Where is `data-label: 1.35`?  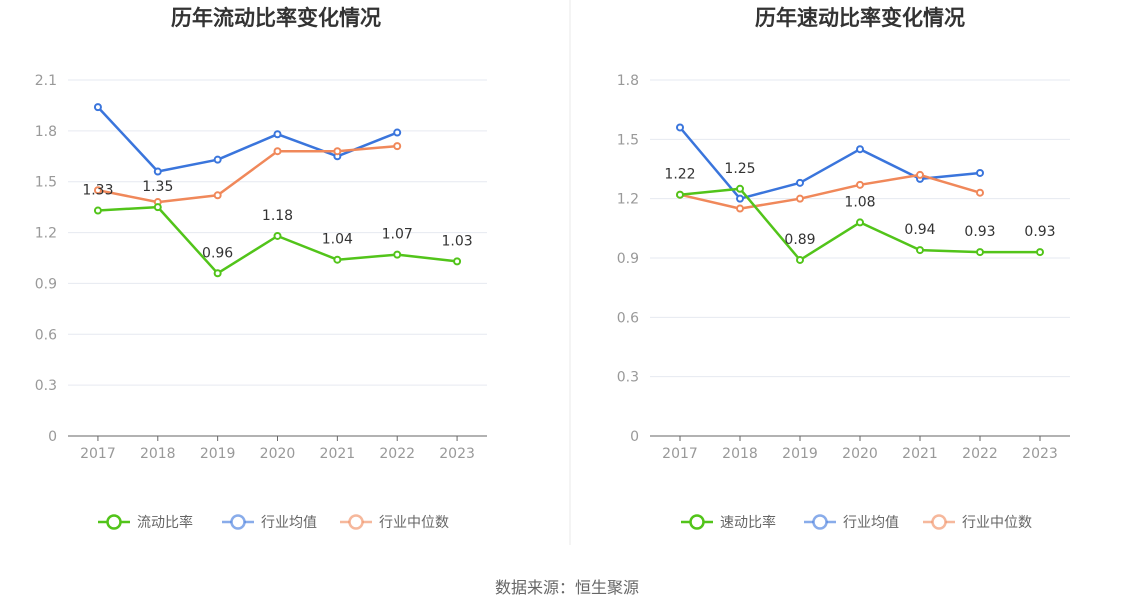 data-label: 1.35 is located at coordinates (157, 187).